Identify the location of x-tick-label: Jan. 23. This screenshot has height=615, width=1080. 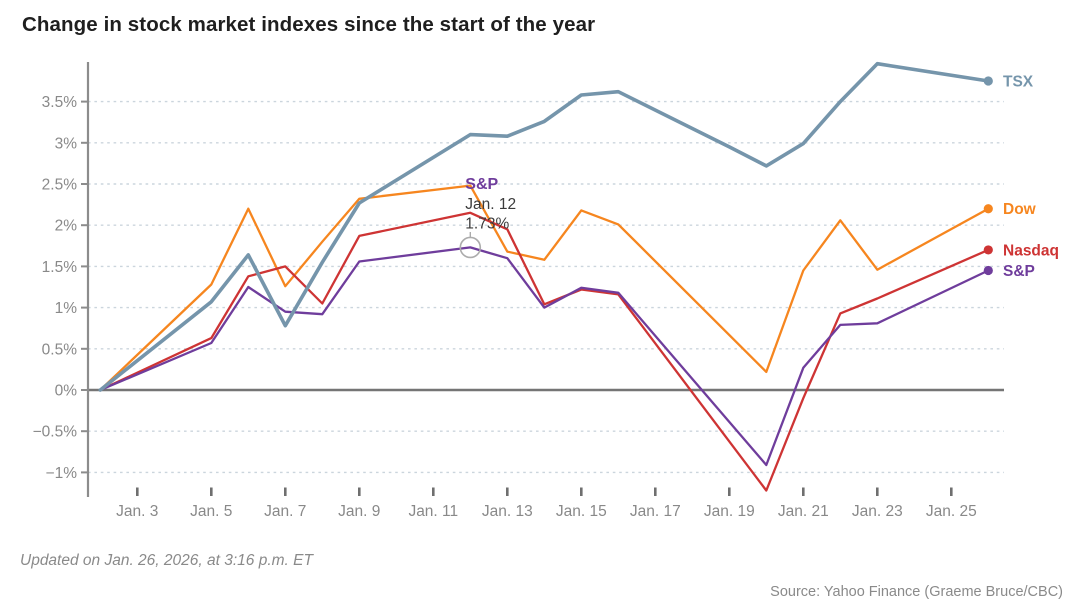
(877, 511).